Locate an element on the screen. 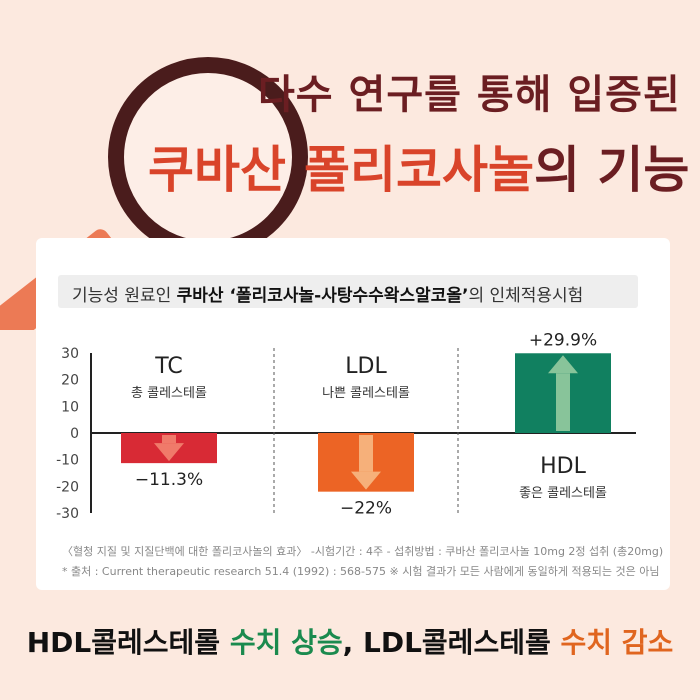 The width and height of the screenshot is (700, 700). bottom-summary: HDL콜레스테롤 수치 상승, LDL콜레스테롤 수치 감소 is located at coordinates (350, 641).